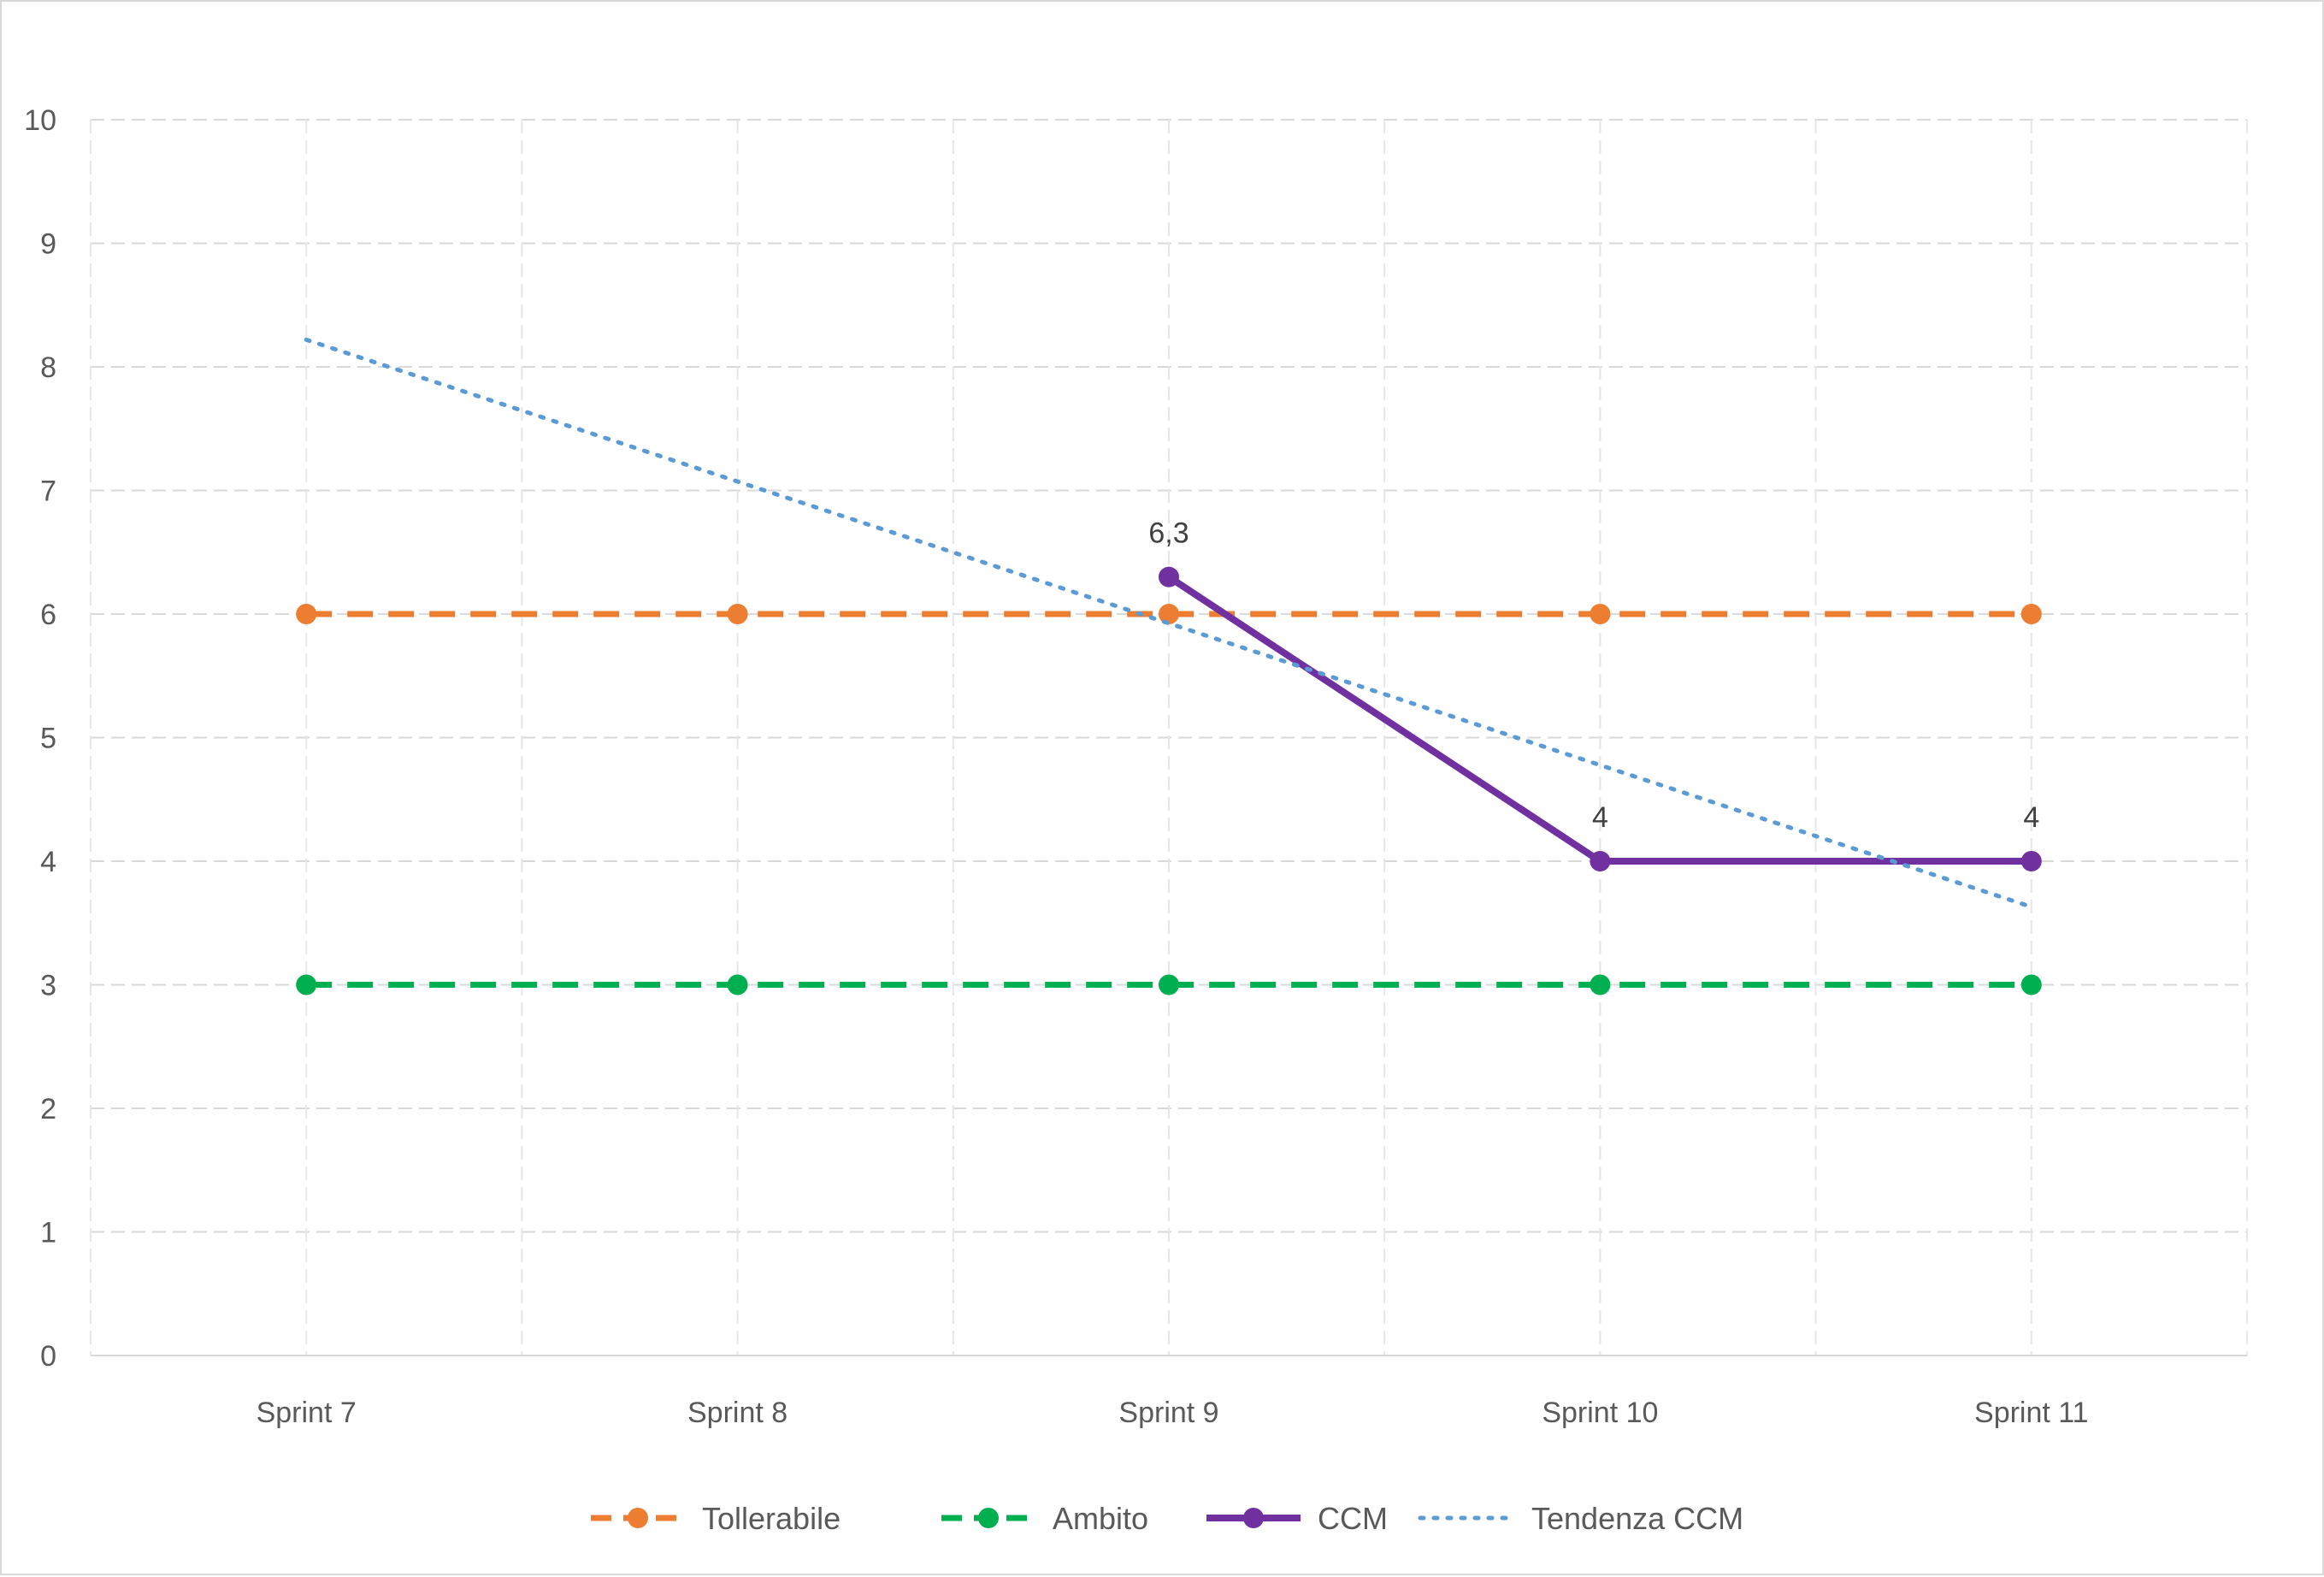 The image size is (2324, 1577). What do you see at coordinates (48, 1109) in the screenshot?
I see `y-tick-label-2: 2` at bounding box center [48, 1109].